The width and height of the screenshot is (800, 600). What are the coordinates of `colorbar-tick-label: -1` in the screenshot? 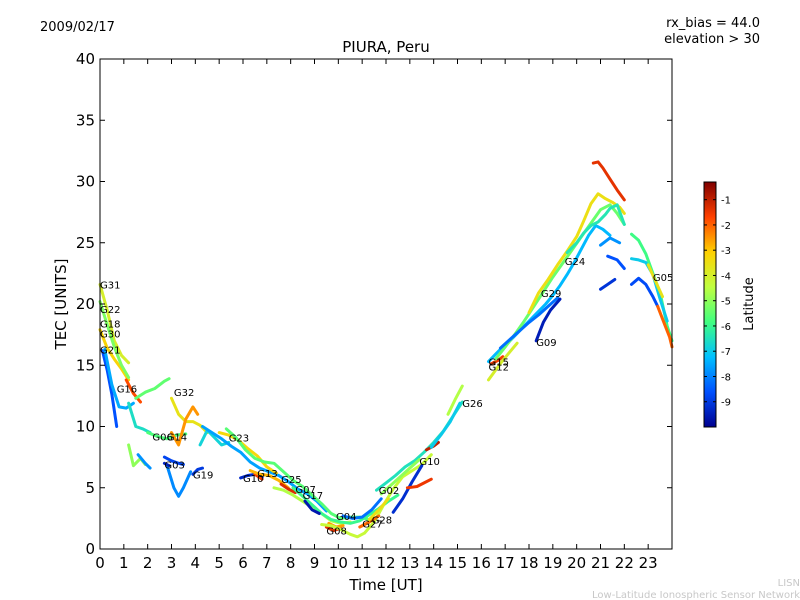 It's located at (726, 201).